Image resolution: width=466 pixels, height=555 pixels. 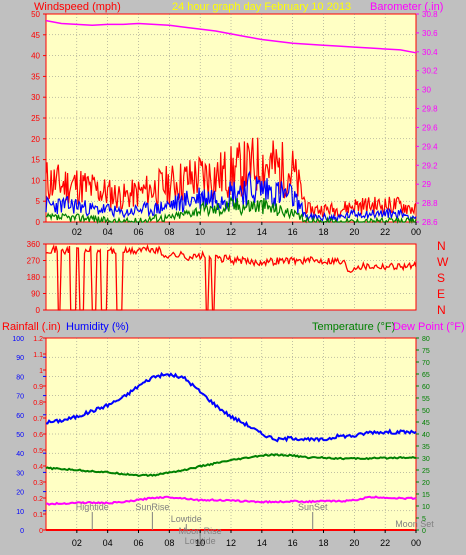 I want to click on event-marker-label: Moon Set, so click(x=414, y=524).